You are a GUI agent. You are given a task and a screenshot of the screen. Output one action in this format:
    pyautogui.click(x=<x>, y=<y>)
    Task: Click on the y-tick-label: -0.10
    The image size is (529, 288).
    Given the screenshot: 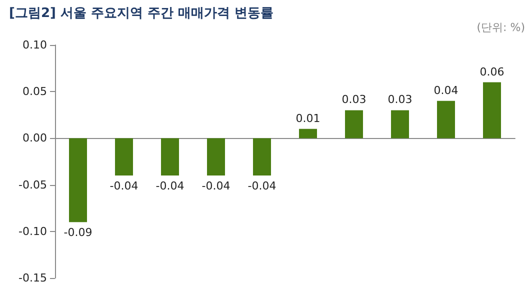 What is the action you would take?
    pyautogui.click(x=32, y=231)
    